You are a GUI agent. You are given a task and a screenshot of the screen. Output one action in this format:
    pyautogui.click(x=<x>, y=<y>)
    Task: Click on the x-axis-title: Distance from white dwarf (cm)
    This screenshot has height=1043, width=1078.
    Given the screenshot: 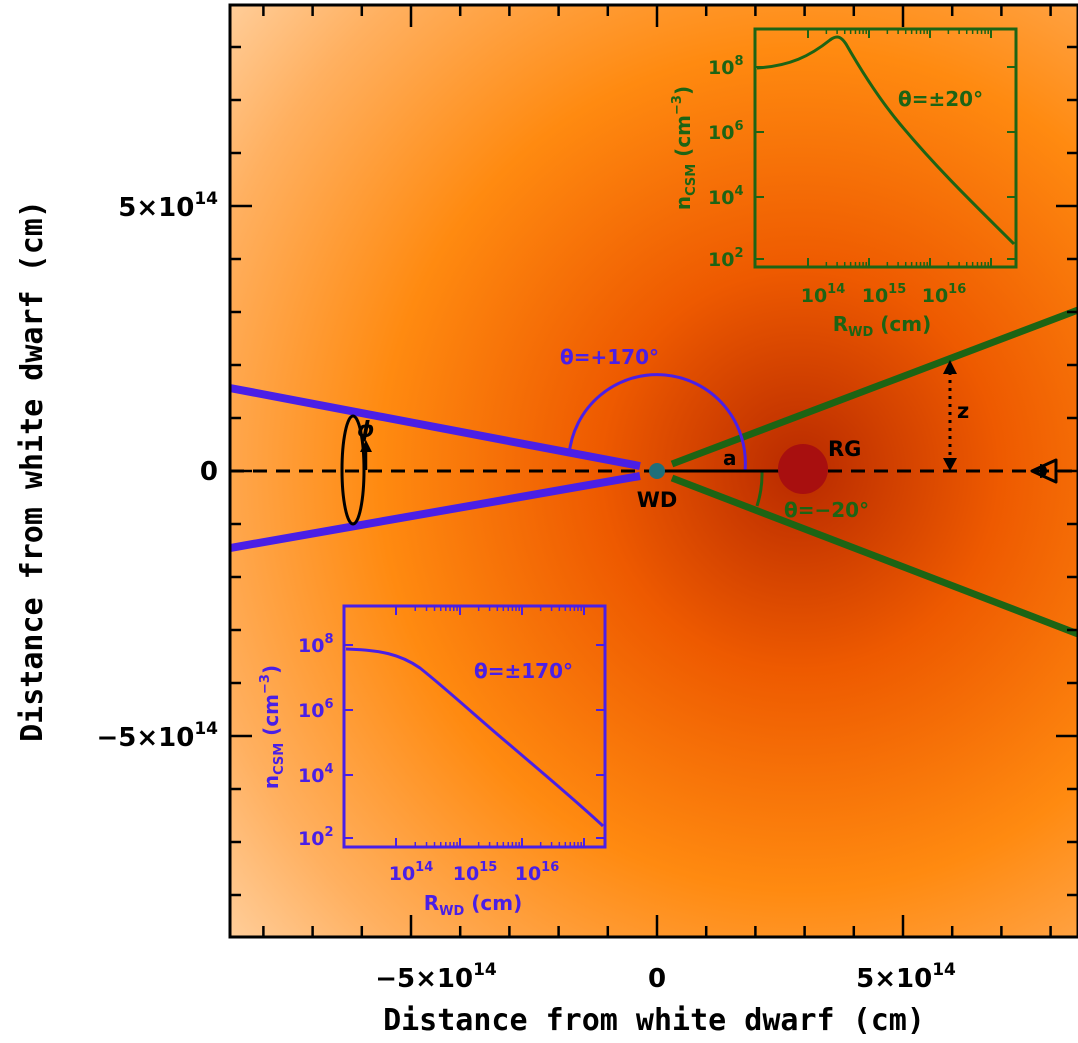 What is the action you would take?
    pyautogui.click(x=654, y=1020)
    